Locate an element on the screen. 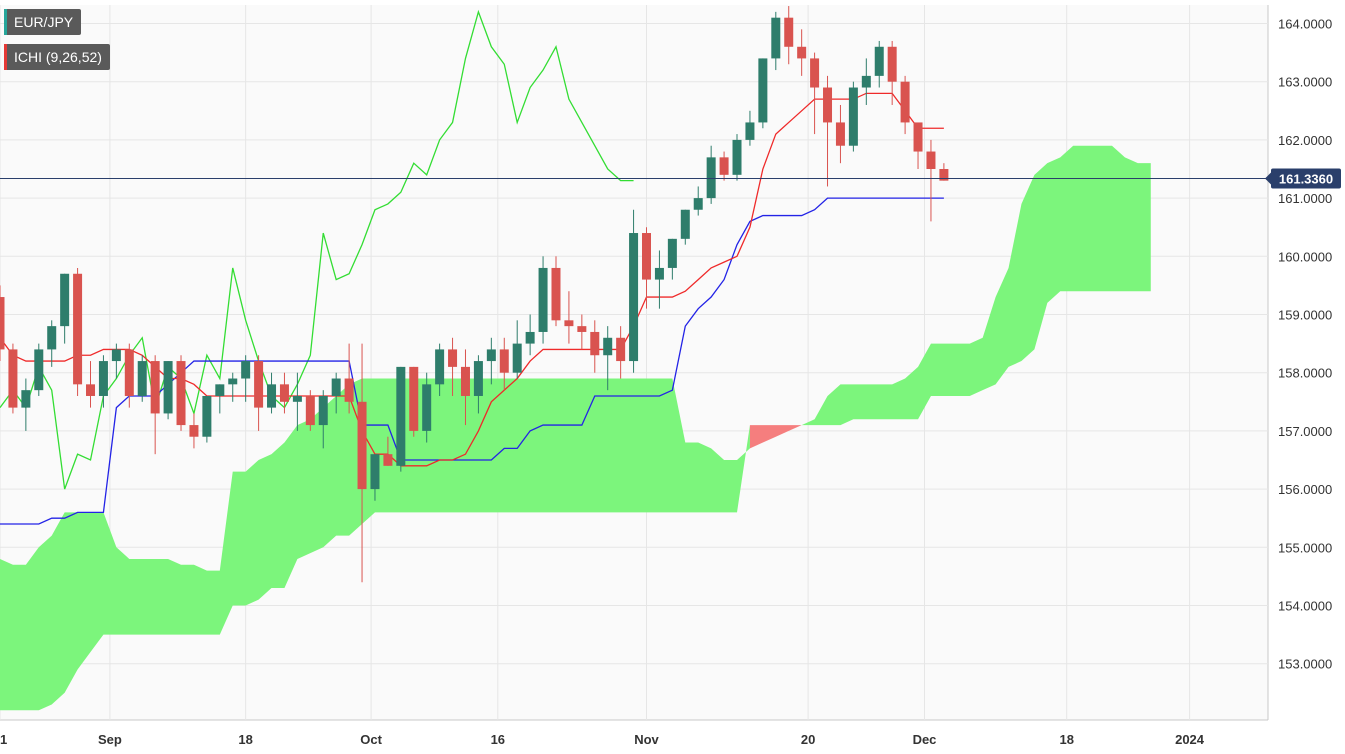 This screenshot has width=1345, height=754. y-tick-label: 153.0000 is located at coordinates (1305, 664).